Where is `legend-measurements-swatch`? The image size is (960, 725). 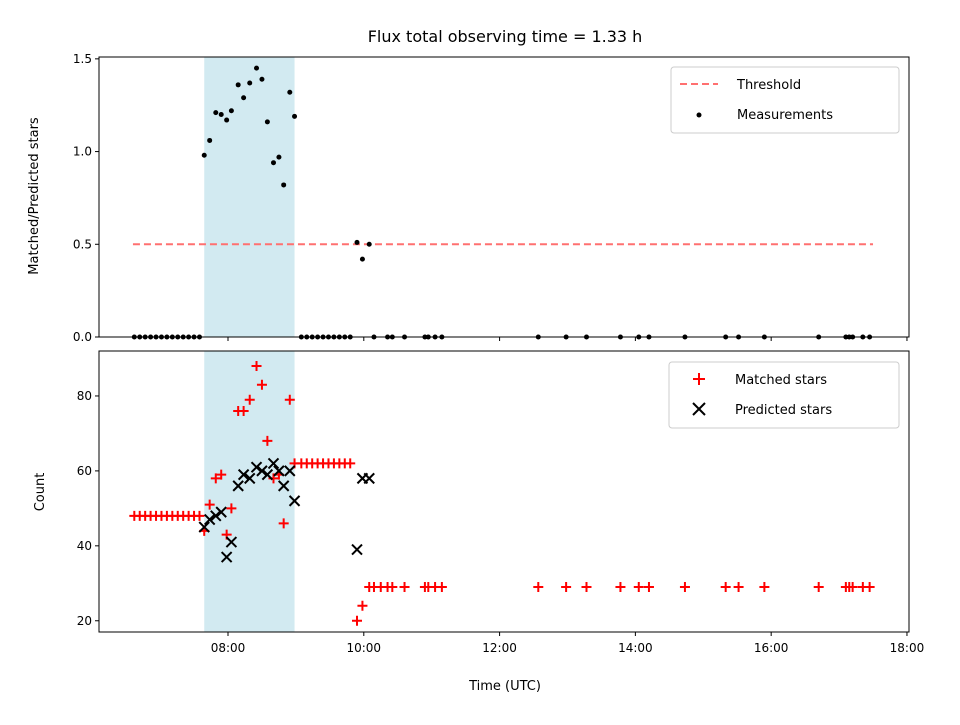
legend-measurements-swatch is located at coordinates (699, 115).